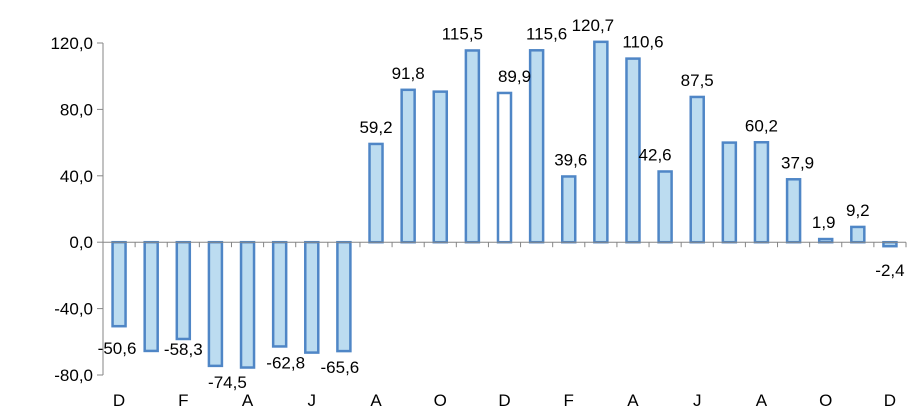 The width and height of the screenshot is (916, 411). Describe the element at coordinates (71, 43) in the screenshot. I see `y-tick-label: 120,0` at that location.